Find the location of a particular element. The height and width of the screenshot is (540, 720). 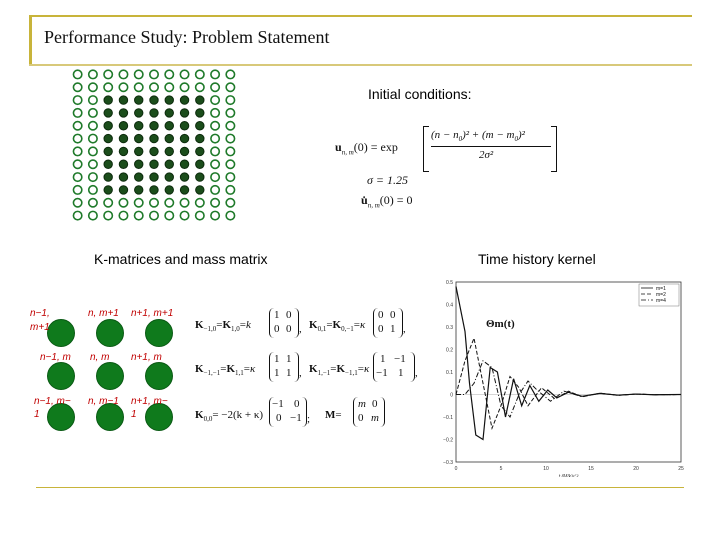

y-tick-label: 0.3 is located at coordinates (449, 328).